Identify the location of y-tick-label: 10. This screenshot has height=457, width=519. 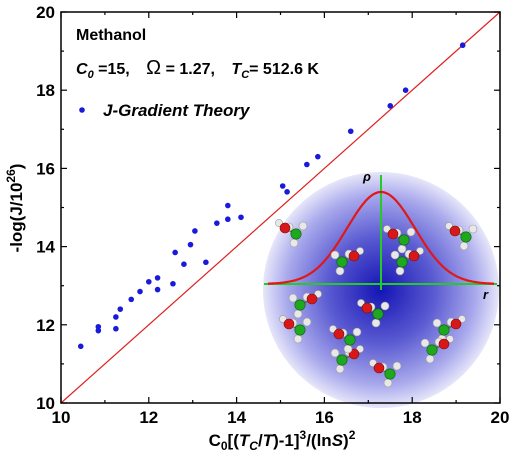
(45, 403).